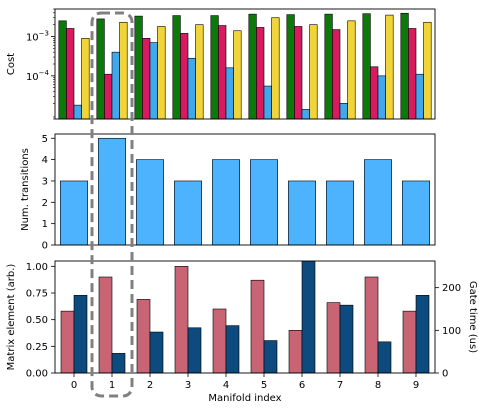  Describe the element at coordinates (11, 317) in the screenshot. I see `y-axis-label: Matrix element (arb.)` at that location.